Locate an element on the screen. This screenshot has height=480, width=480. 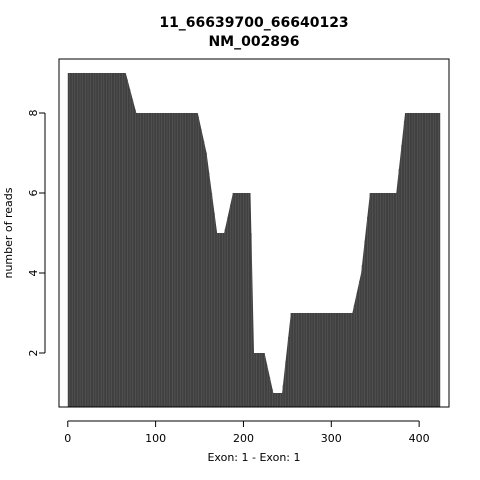
x-axis-label: Exon: 1 - Exon: 1 is located at coordinates (253, 457).